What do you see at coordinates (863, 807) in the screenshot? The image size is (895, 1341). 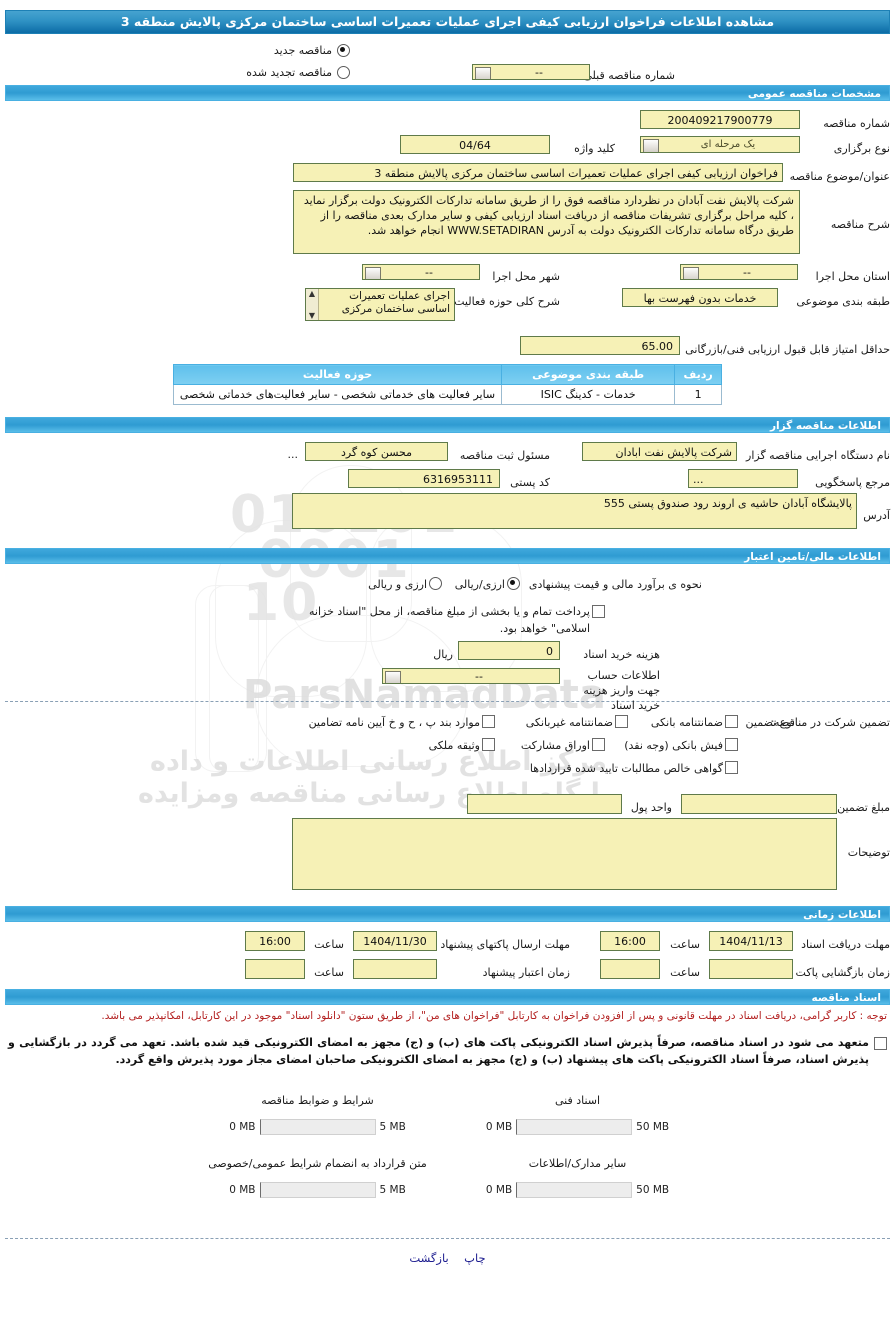 I see `guarantee-amount-label: مبلغ تضمین` at bounding box center [863, 807].